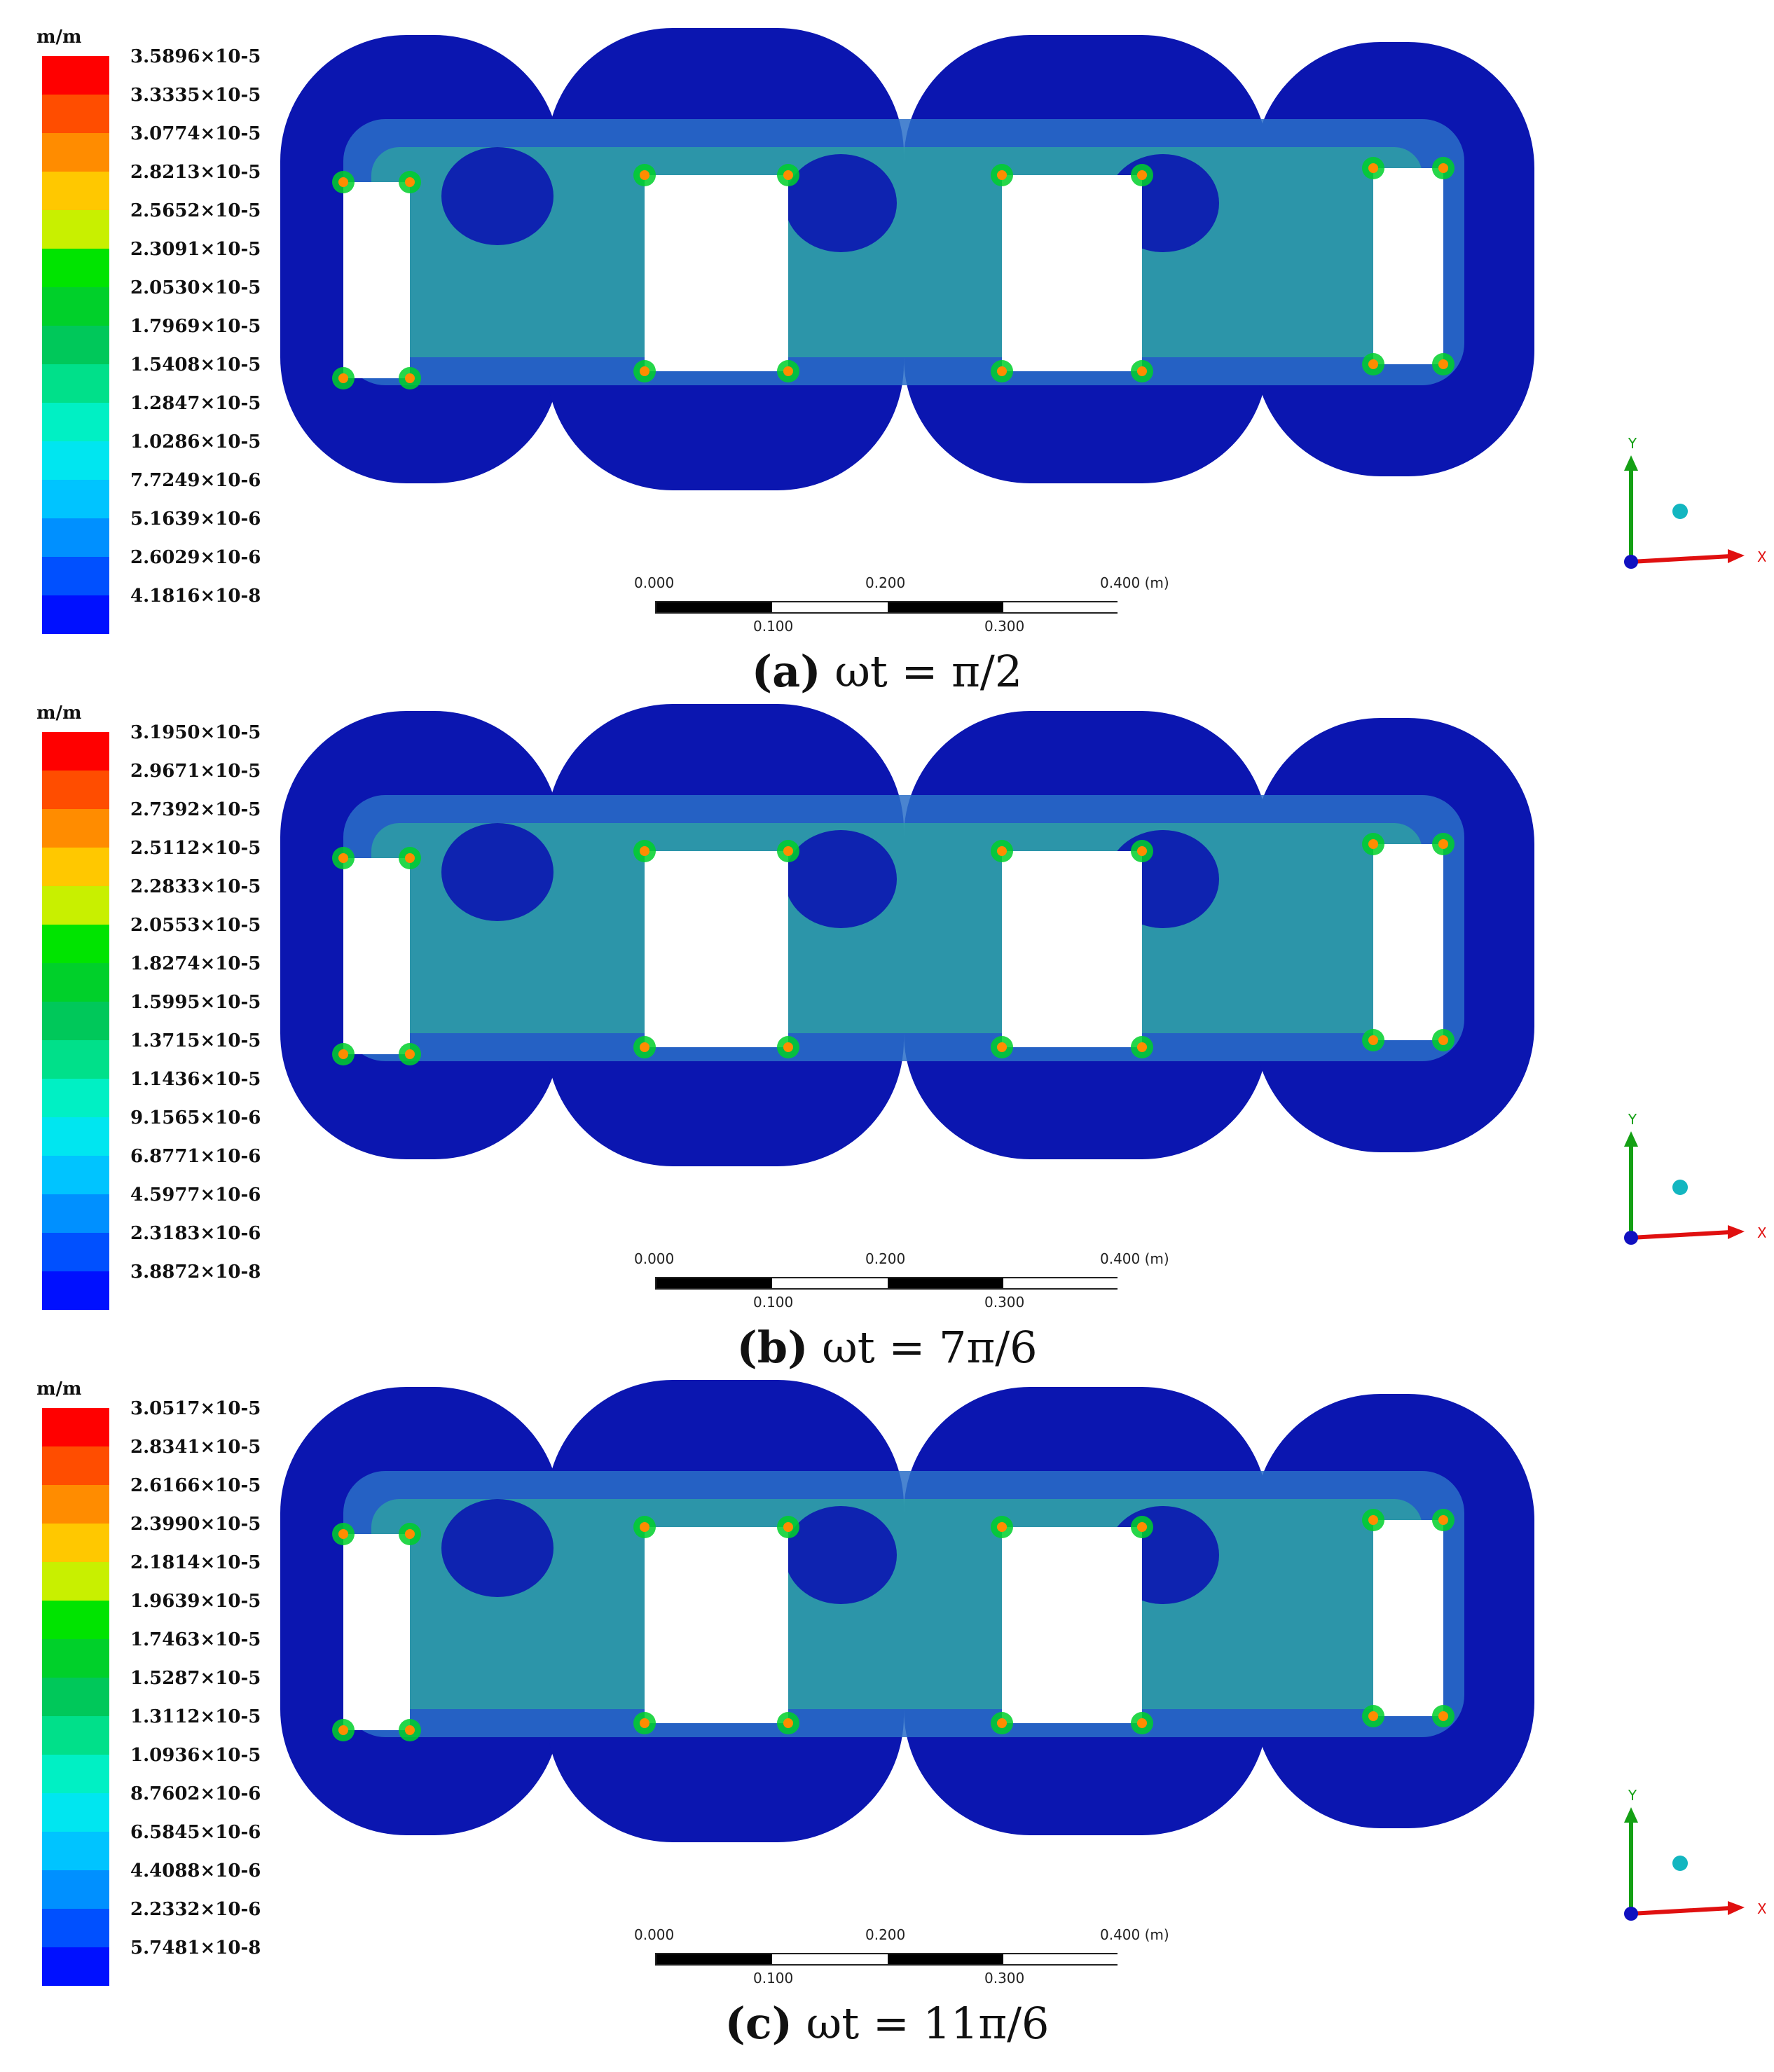  I want to click on scale-label: 0.100, so click(773, 627).